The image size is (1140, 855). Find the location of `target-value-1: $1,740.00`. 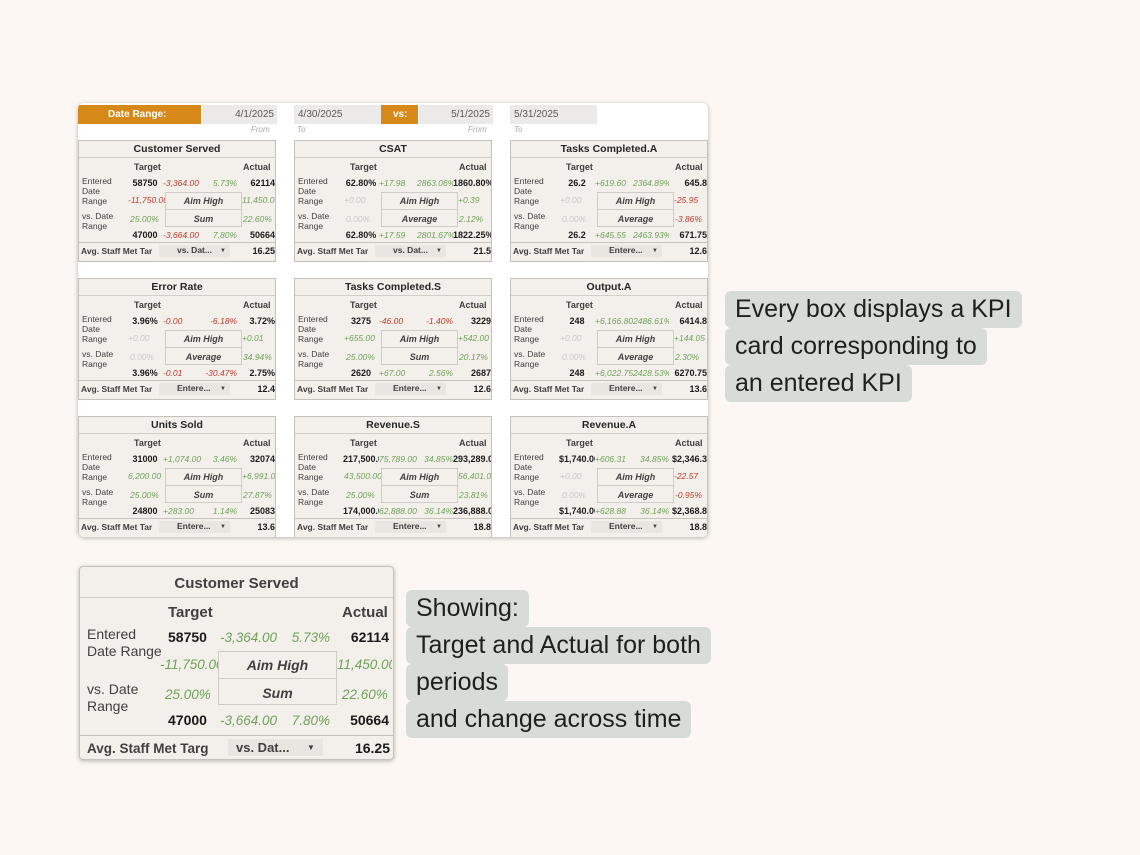

target-value-1: $1,740.00 is located at coordinates (577, 459).